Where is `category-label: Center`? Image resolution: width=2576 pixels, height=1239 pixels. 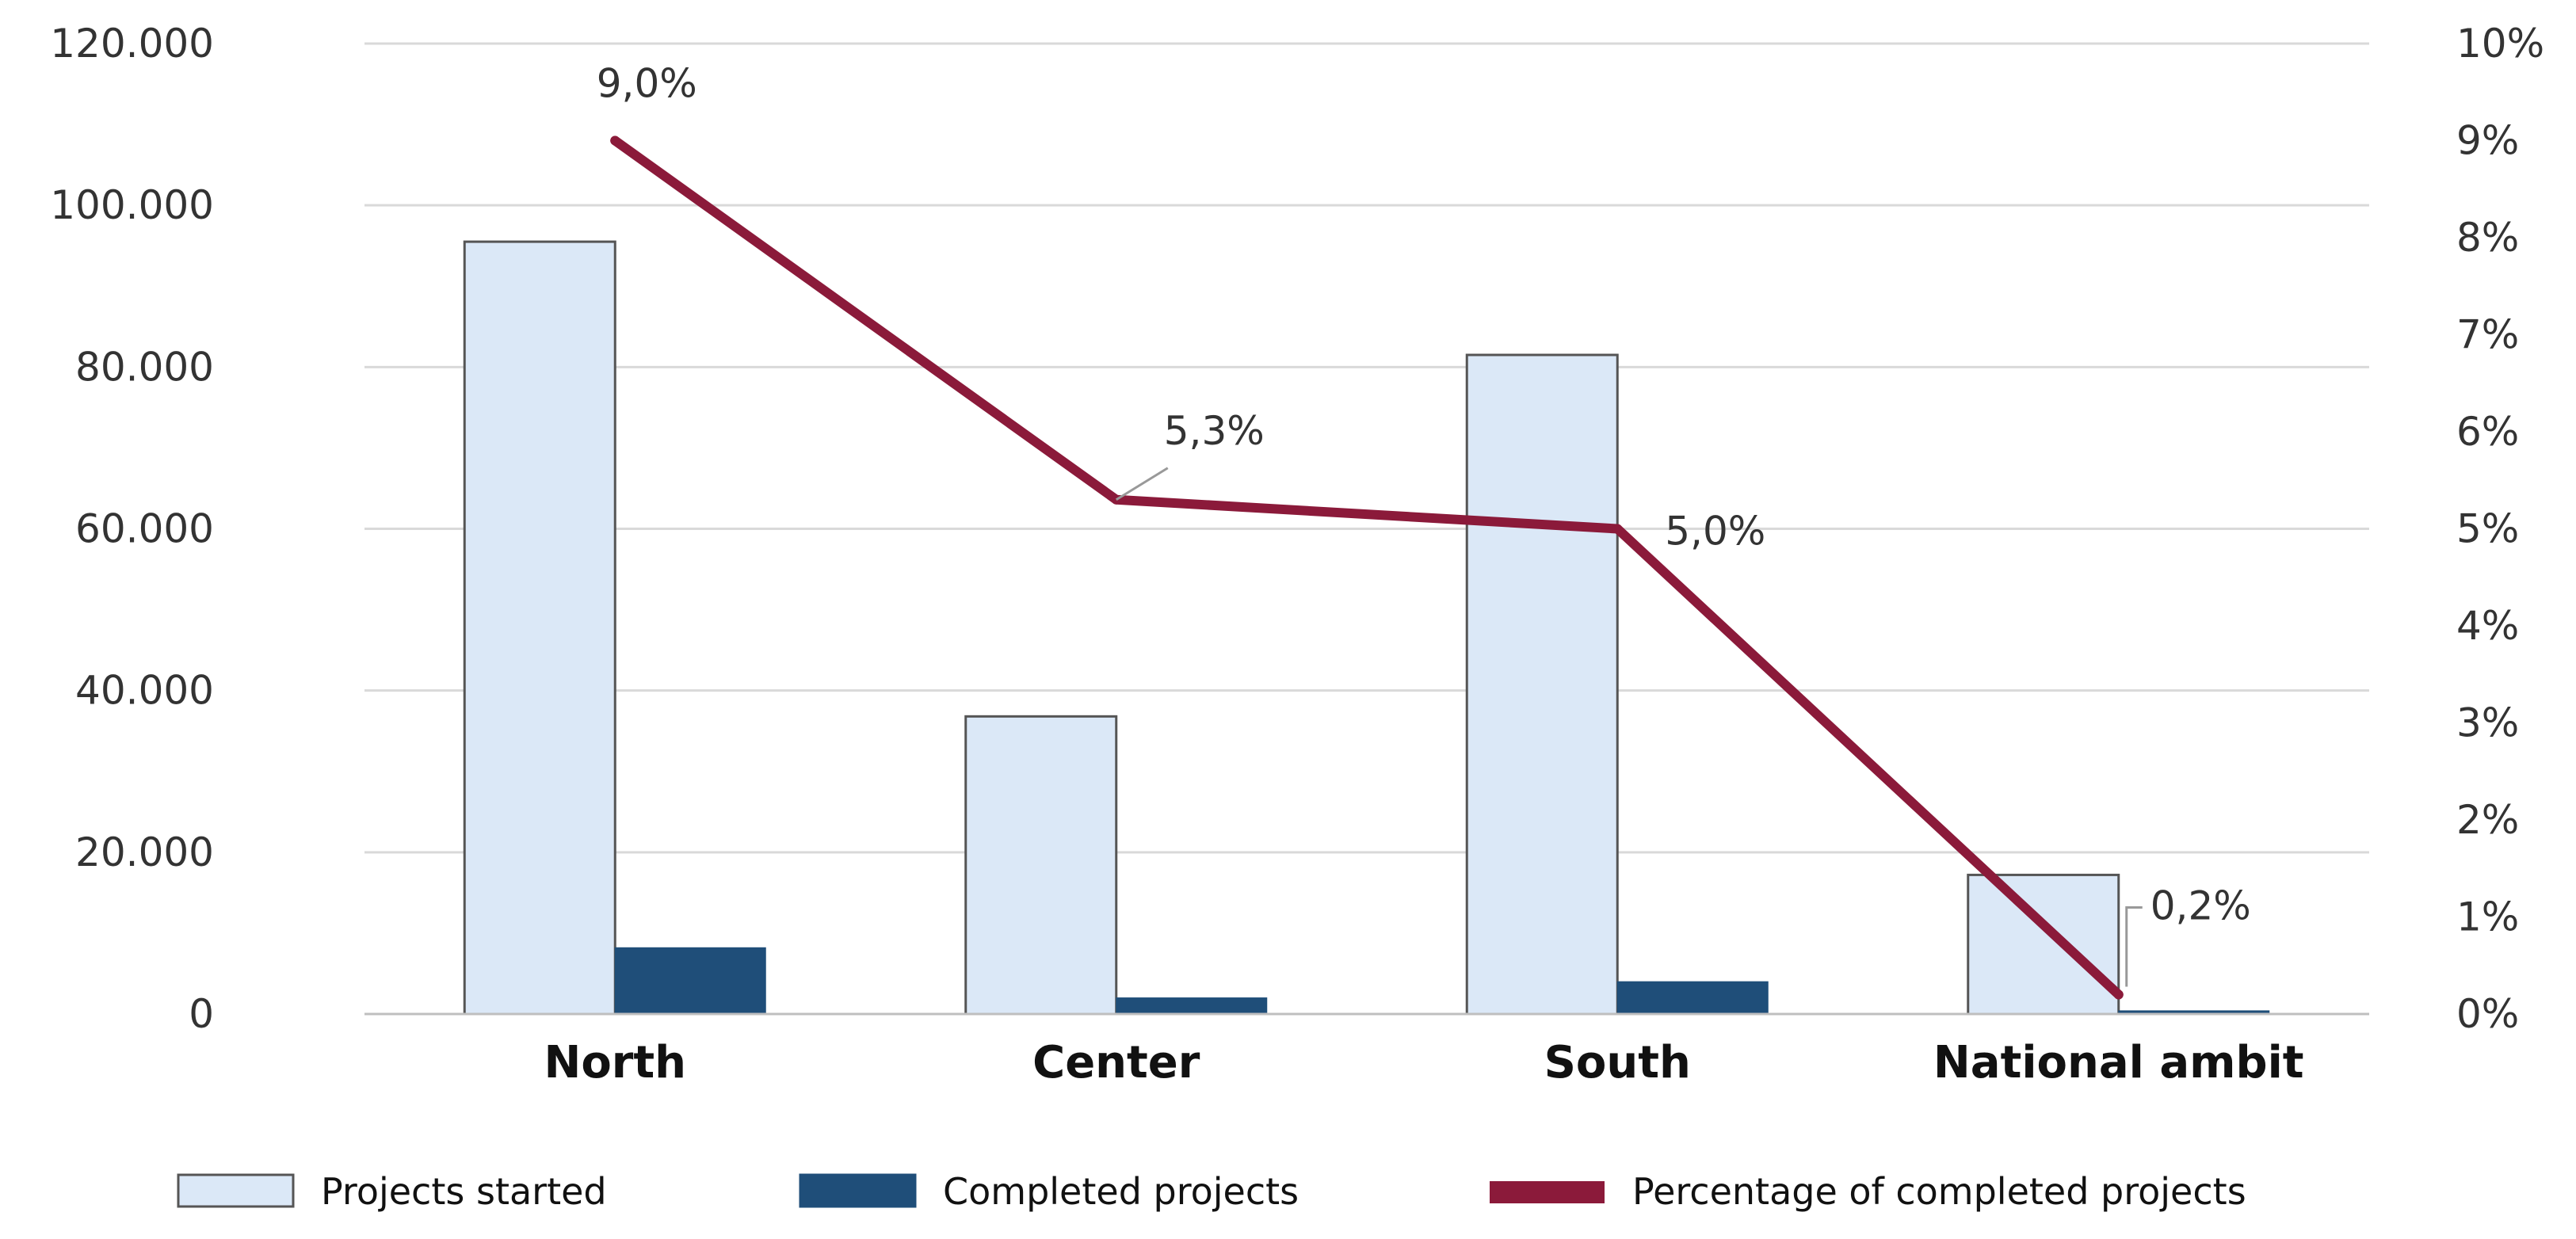
category-label: Center is located at coordinates (1116, 1062).